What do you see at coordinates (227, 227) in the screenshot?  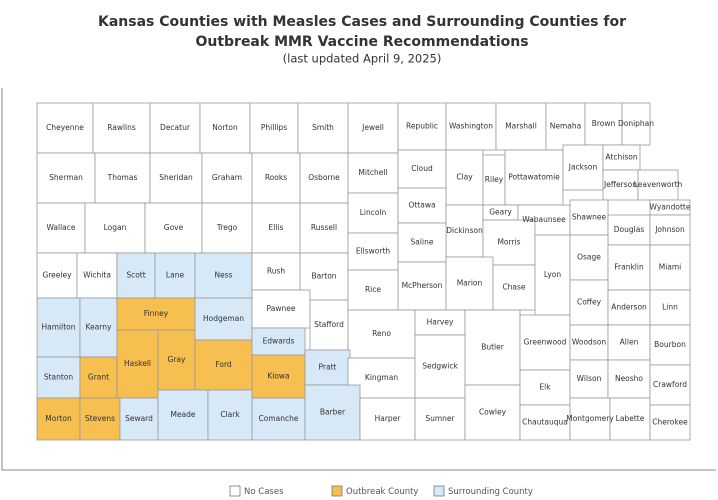 I see `county-label: Trego` at bounding box center [227, 227].